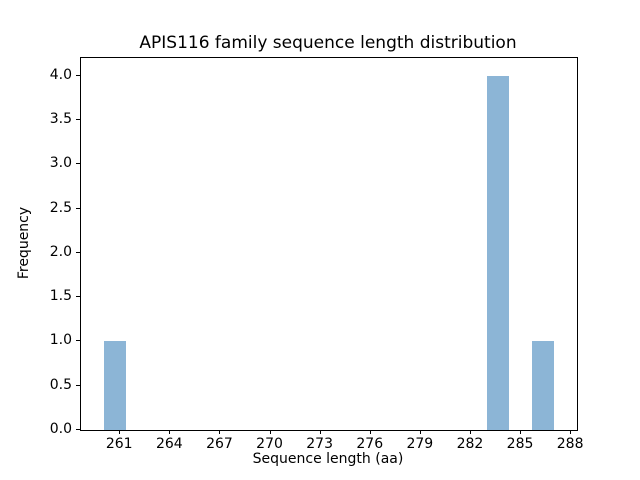 The height and width of the screenshot is (480, 640). Describe the element at coordinates (60, 119) in the screenshot. I see `y-tick-label: 3.5` at that location.